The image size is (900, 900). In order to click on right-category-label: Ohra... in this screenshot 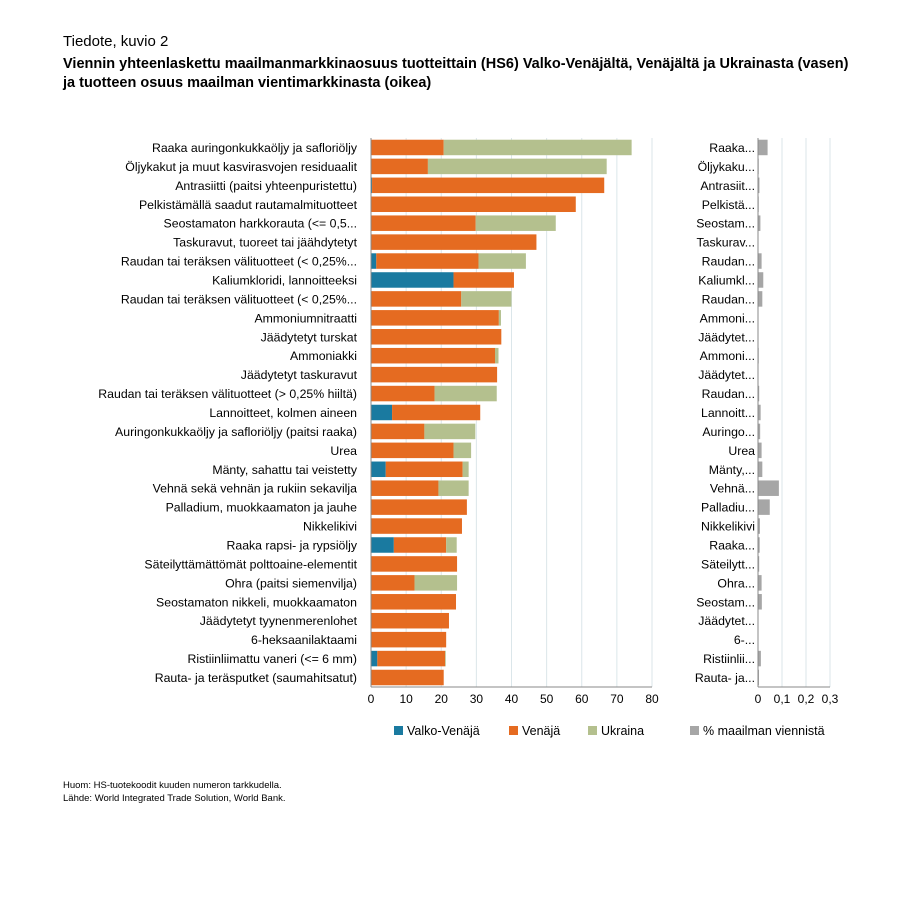, I will do `click(736, 583)`.